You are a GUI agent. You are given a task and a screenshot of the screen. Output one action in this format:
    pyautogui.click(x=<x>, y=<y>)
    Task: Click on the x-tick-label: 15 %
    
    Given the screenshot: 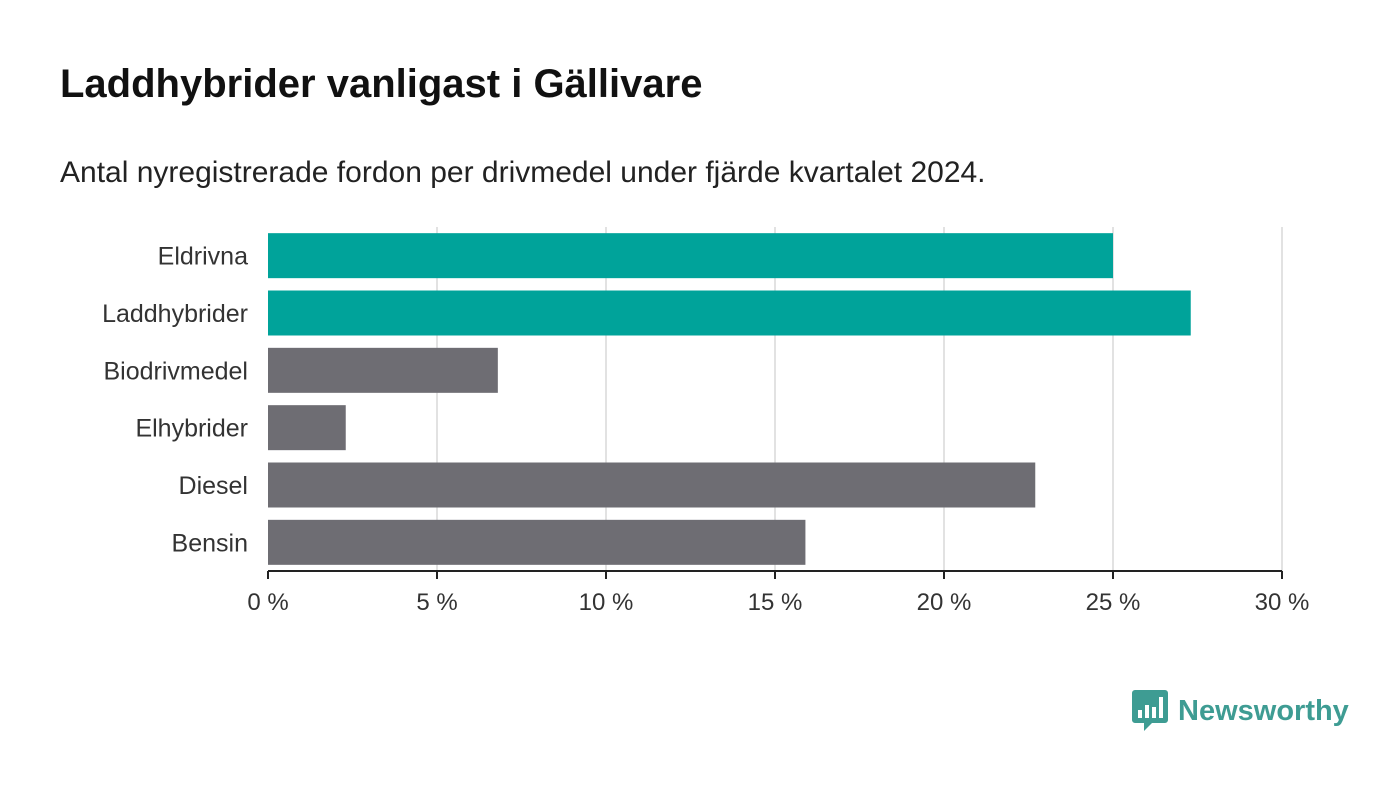 What is the action you would take?
    pyautogui.click(x=775, y=602)
    